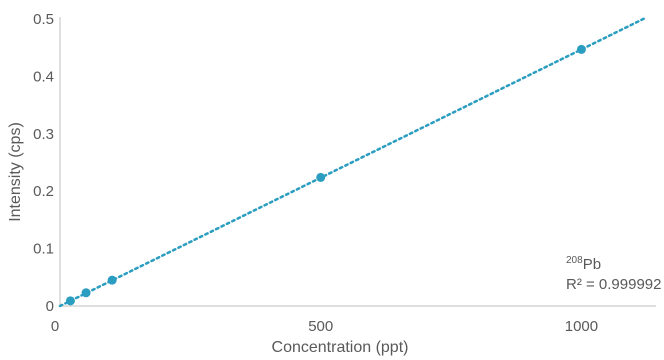  Describe the element at coordinates (50, 306) in the screenshot. I see `y-tick-label: 0` at that location.